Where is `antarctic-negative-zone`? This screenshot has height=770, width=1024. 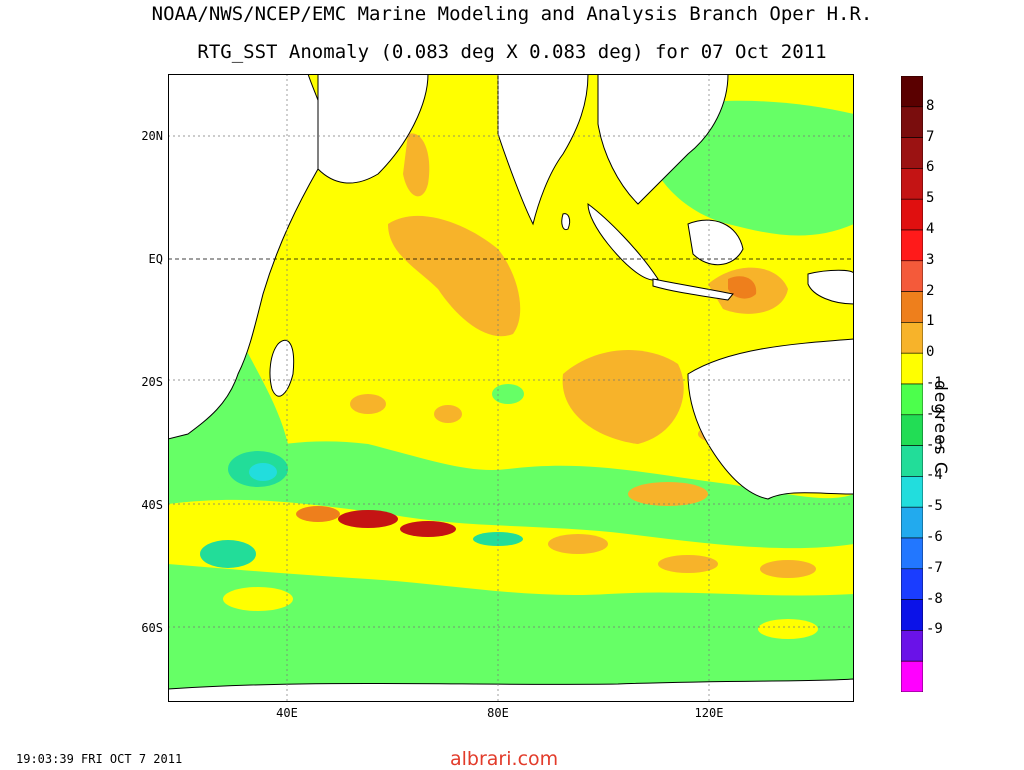
antarctic-negative-zone is located at coordinates (511, 648).